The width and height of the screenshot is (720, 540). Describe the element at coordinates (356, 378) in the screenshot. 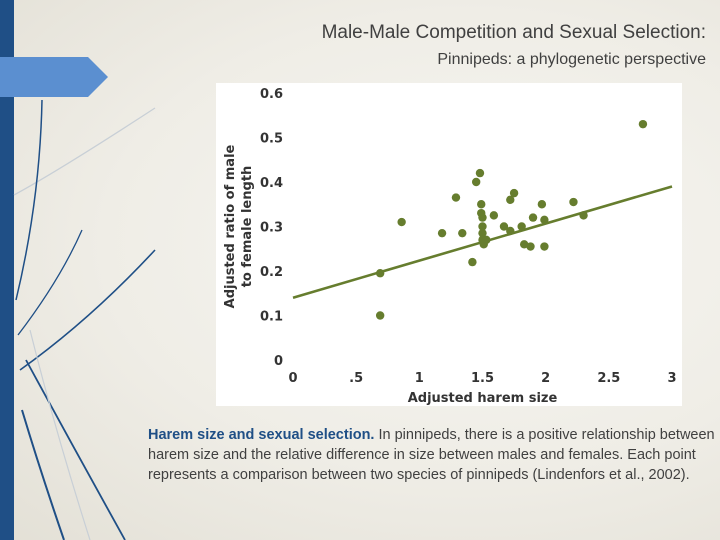

I see `x-tick-label: .5` at that location.